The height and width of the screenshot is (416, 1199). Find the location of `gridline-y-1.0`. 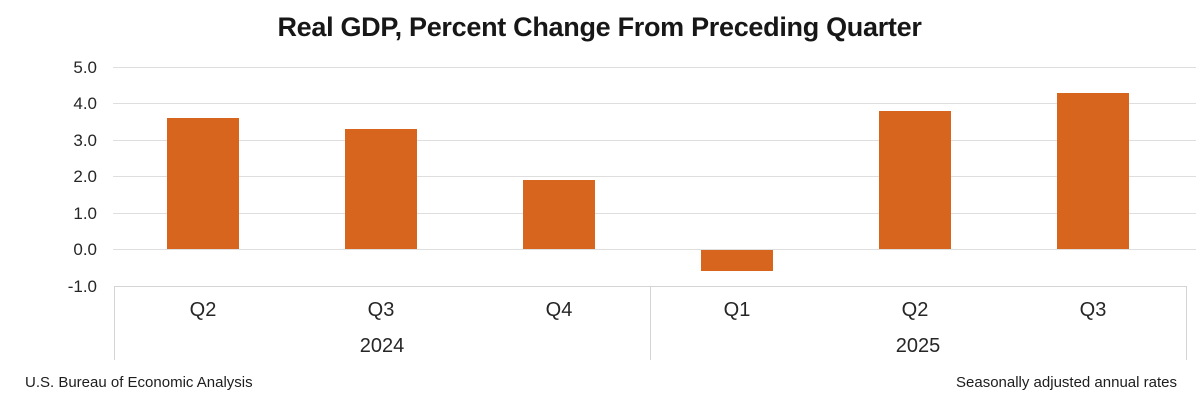

gridline-y-1.0 is located at coordinates (654, 213).